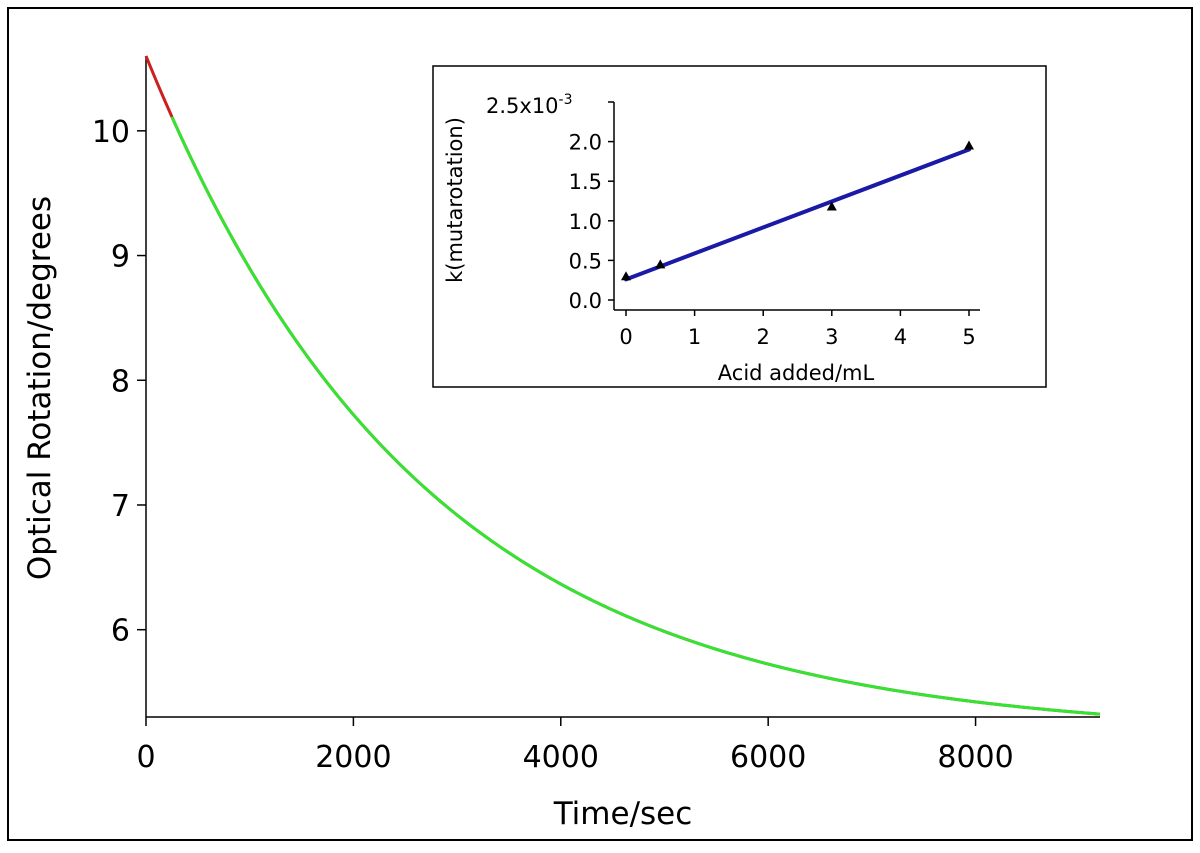  I want to click on inset-x-axis-label: Acid added/mL, so click(796, 373).